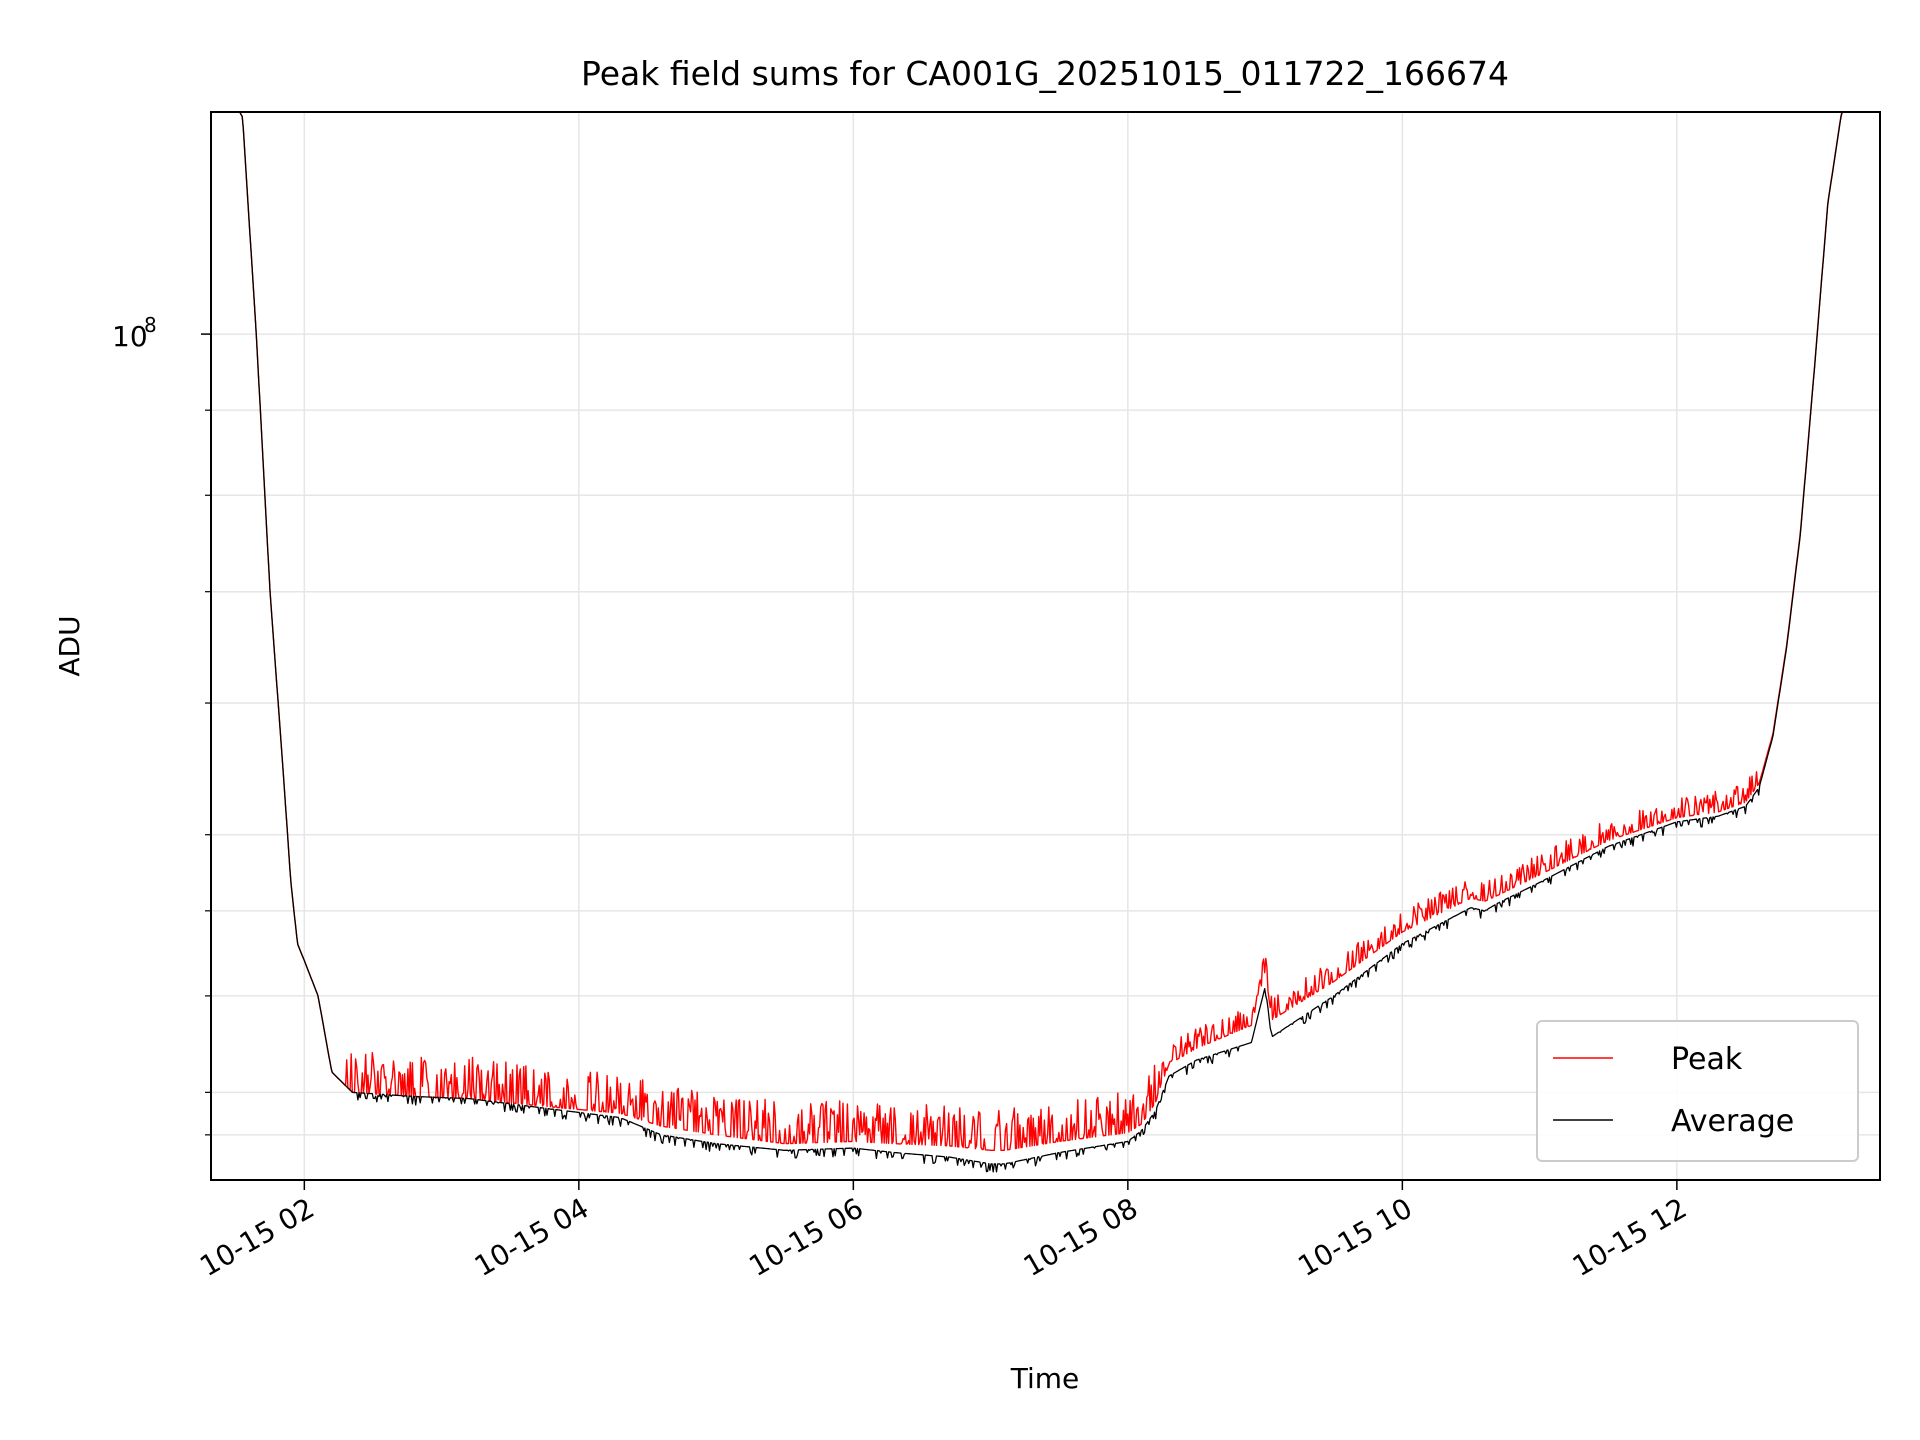  I want to click on legend-peak-label: Peak, so click(1707, 1059).